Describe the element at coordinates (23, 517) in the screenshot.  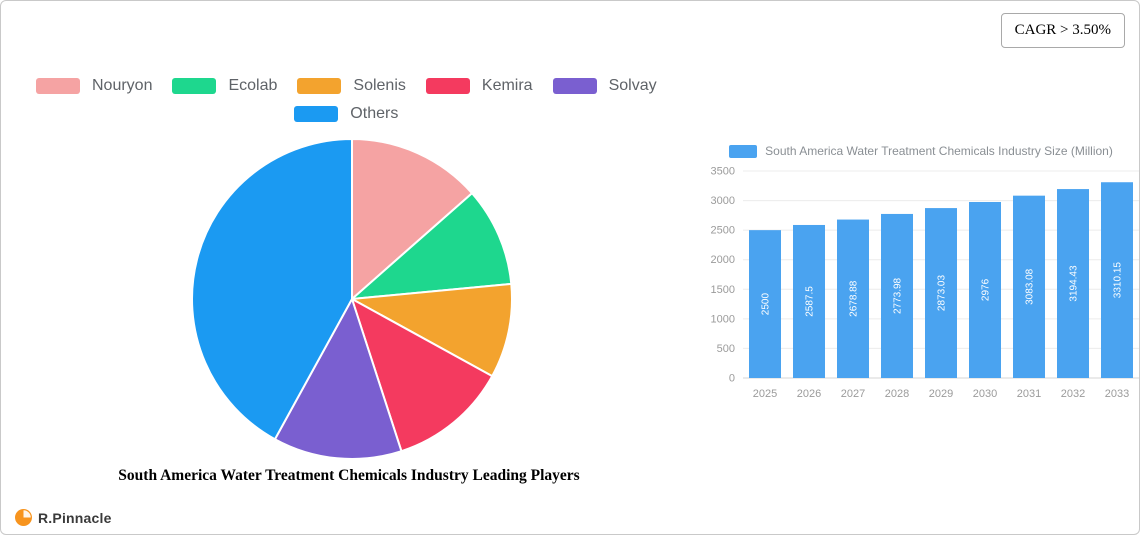
I see `logo-icon` at that location.